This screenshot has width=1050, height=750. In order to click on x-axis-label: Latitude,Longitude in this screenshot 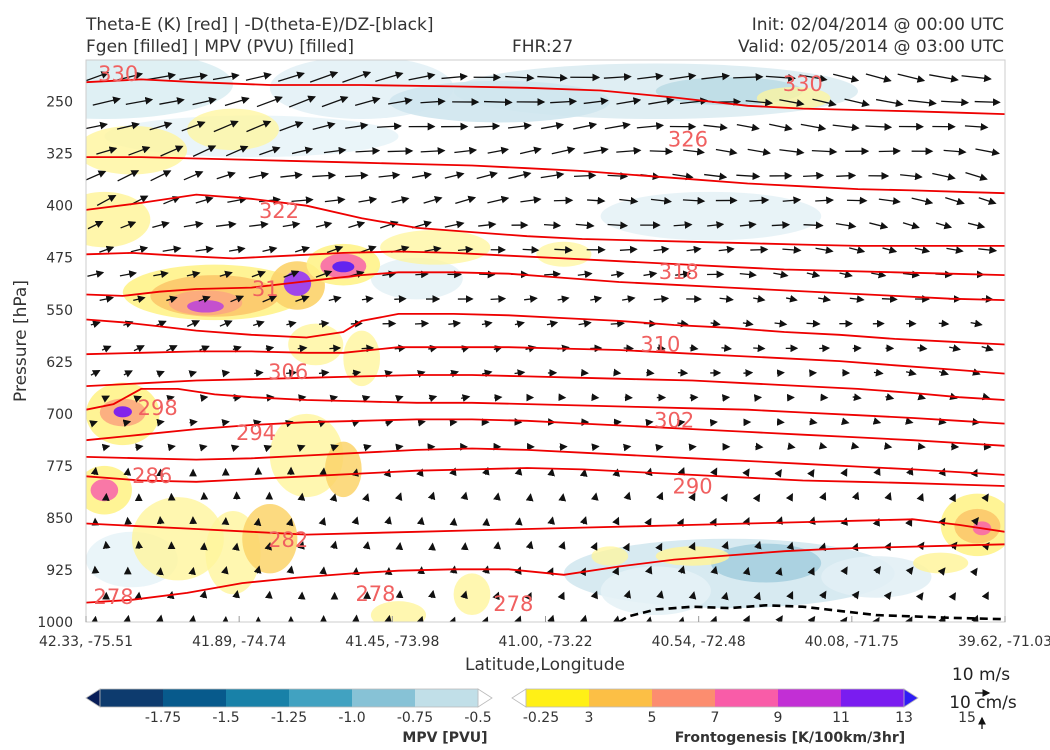, I will do `click(545, 665)`.